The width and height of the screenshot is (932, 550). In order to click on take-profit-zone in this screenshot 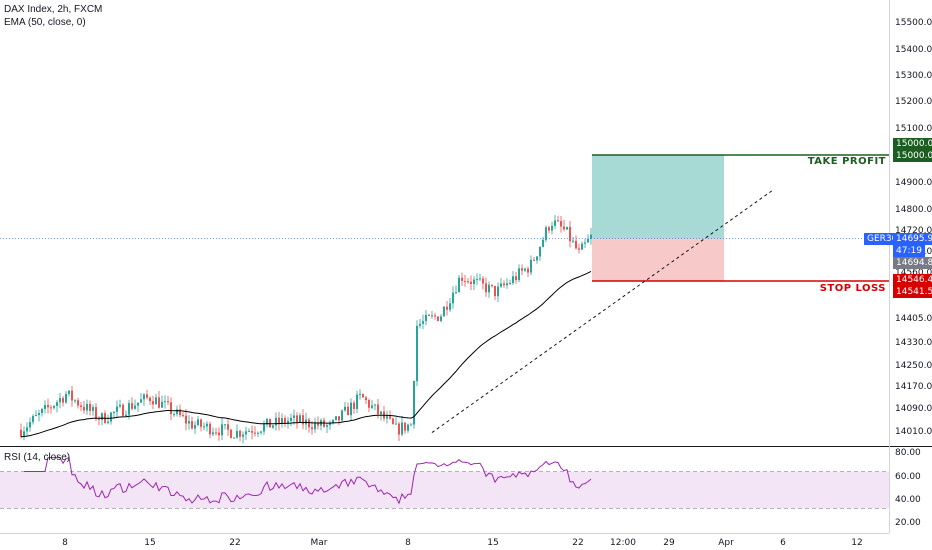, I will do `click(658, 197)`.